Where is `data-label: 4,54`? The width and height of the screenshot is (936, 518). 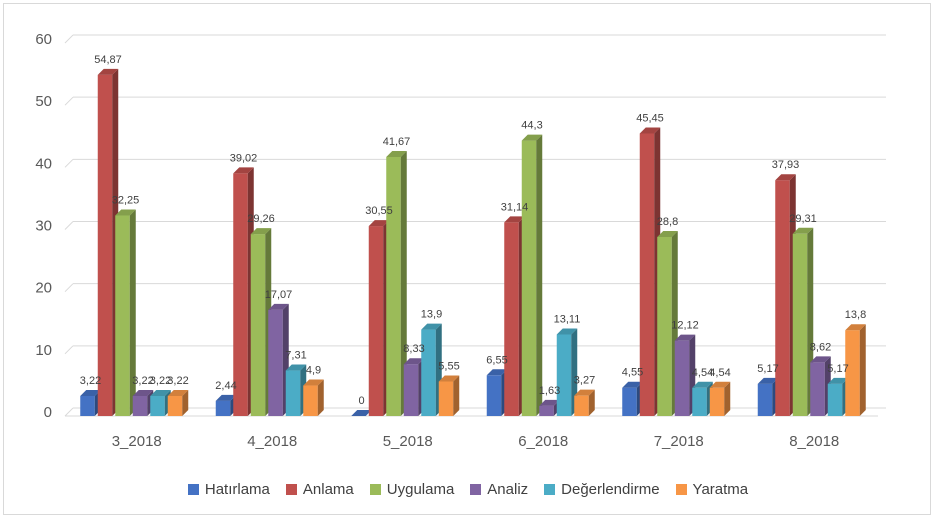 data-label: 4,54 is located at coordinates (719, 373).